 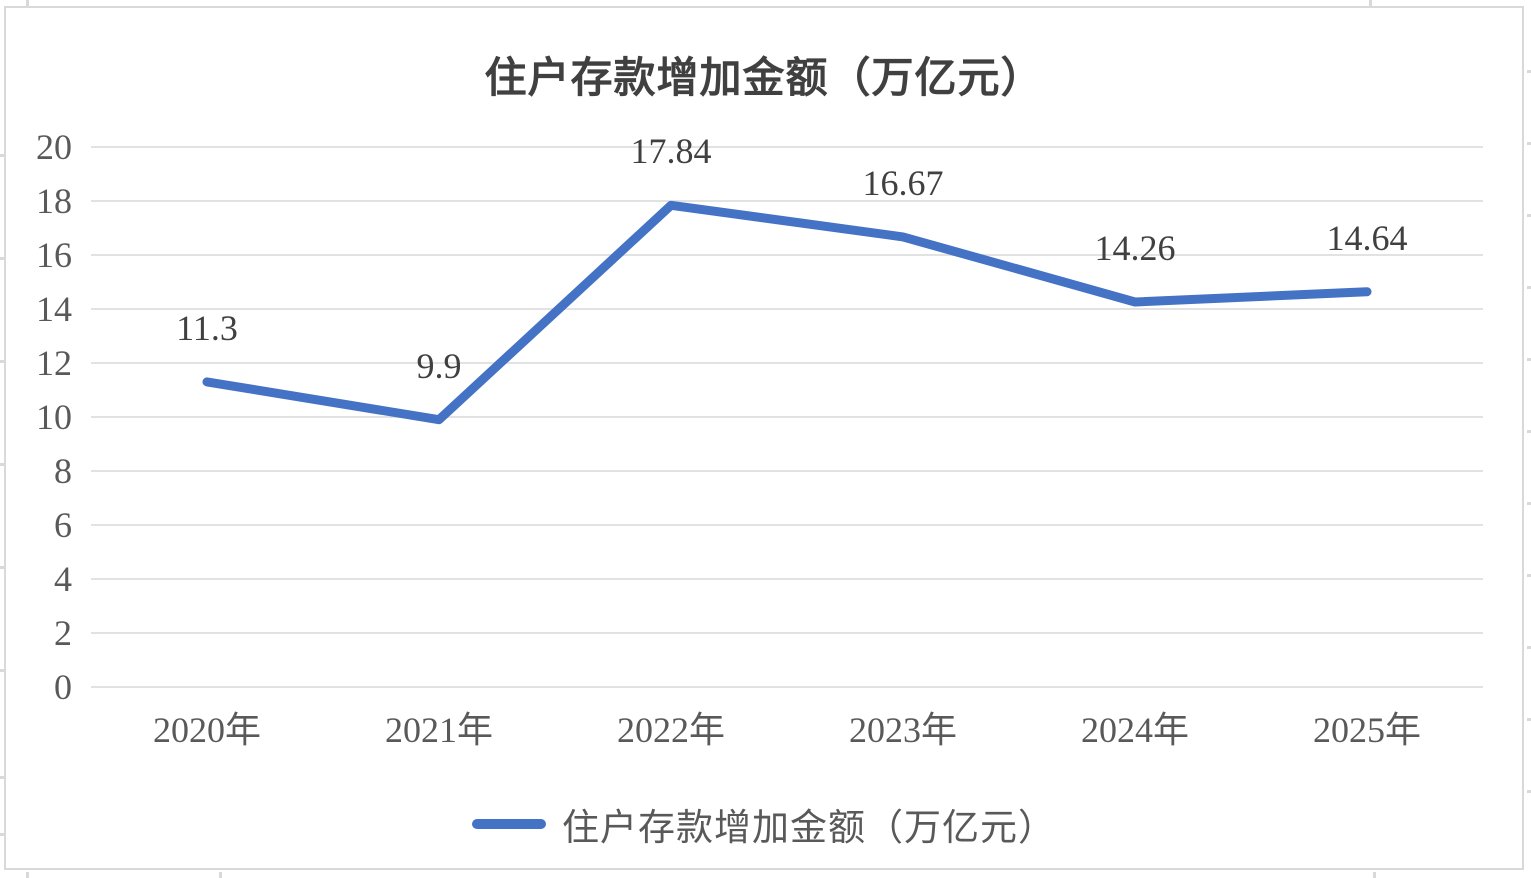 I want to click on x-tick-label: 2024年, so click(x=1134, y=730).